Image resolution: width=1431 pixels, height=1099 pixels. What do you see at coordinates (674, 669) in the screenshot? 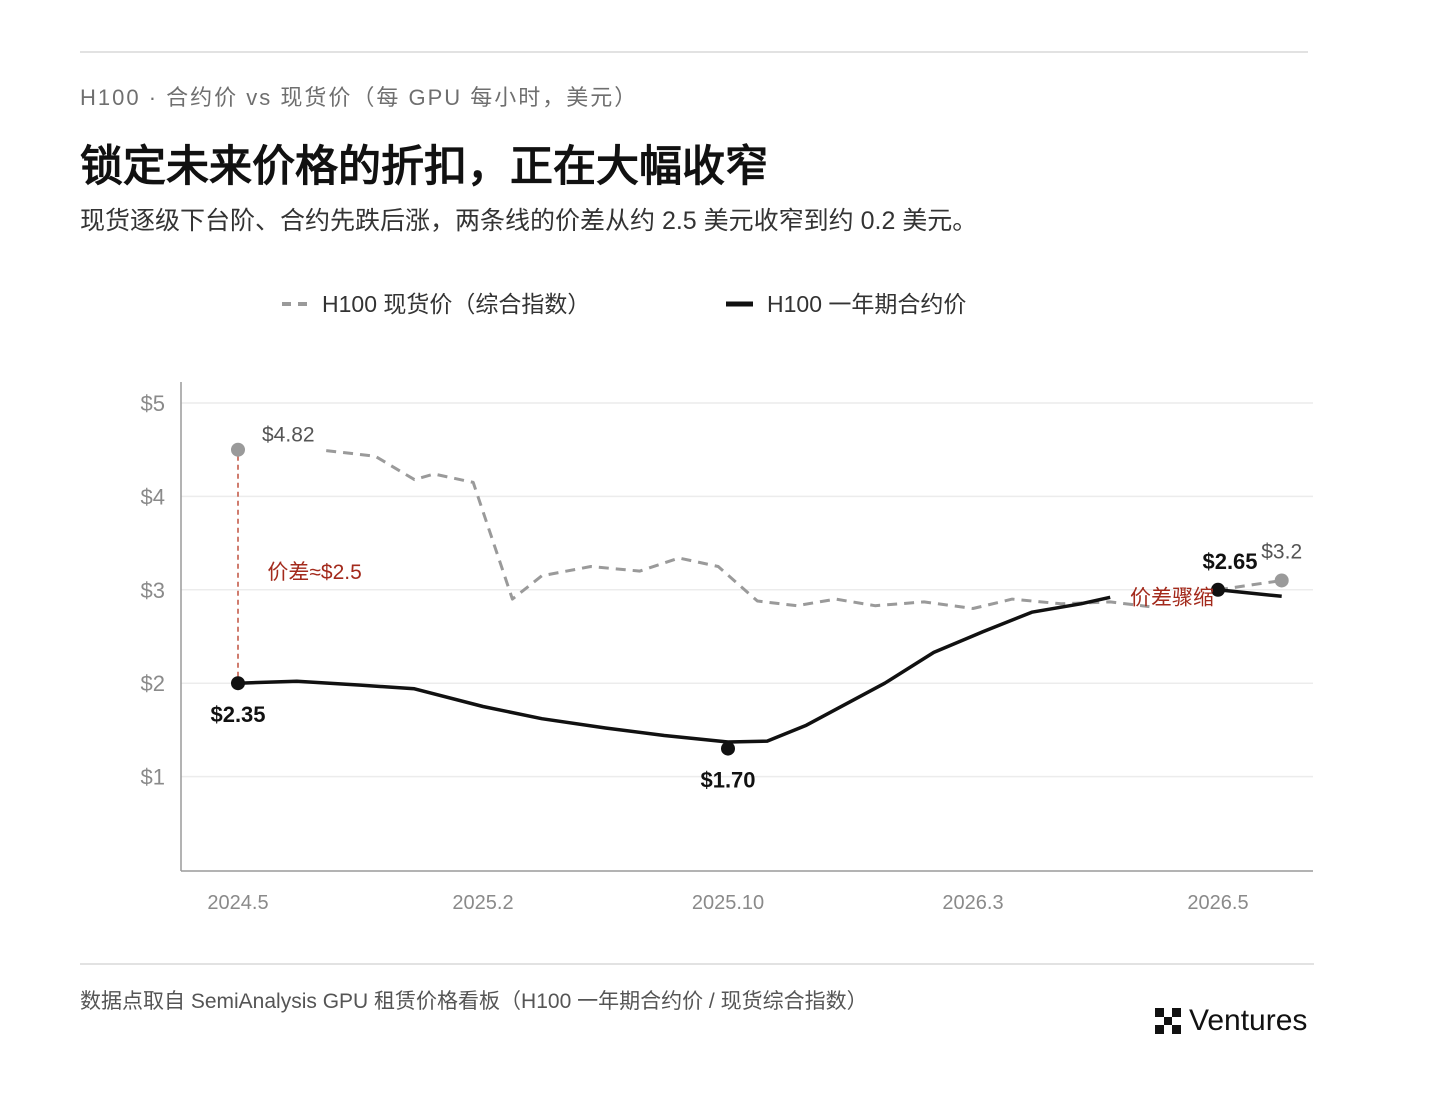
I see `contract-price-line` at bounding box center [674, 669].